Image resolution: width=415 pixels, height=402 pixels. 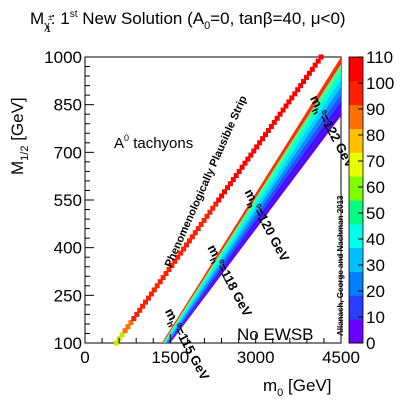 I want to click on tachyons-label: A0 tachyons, so click(x=153, y=142).